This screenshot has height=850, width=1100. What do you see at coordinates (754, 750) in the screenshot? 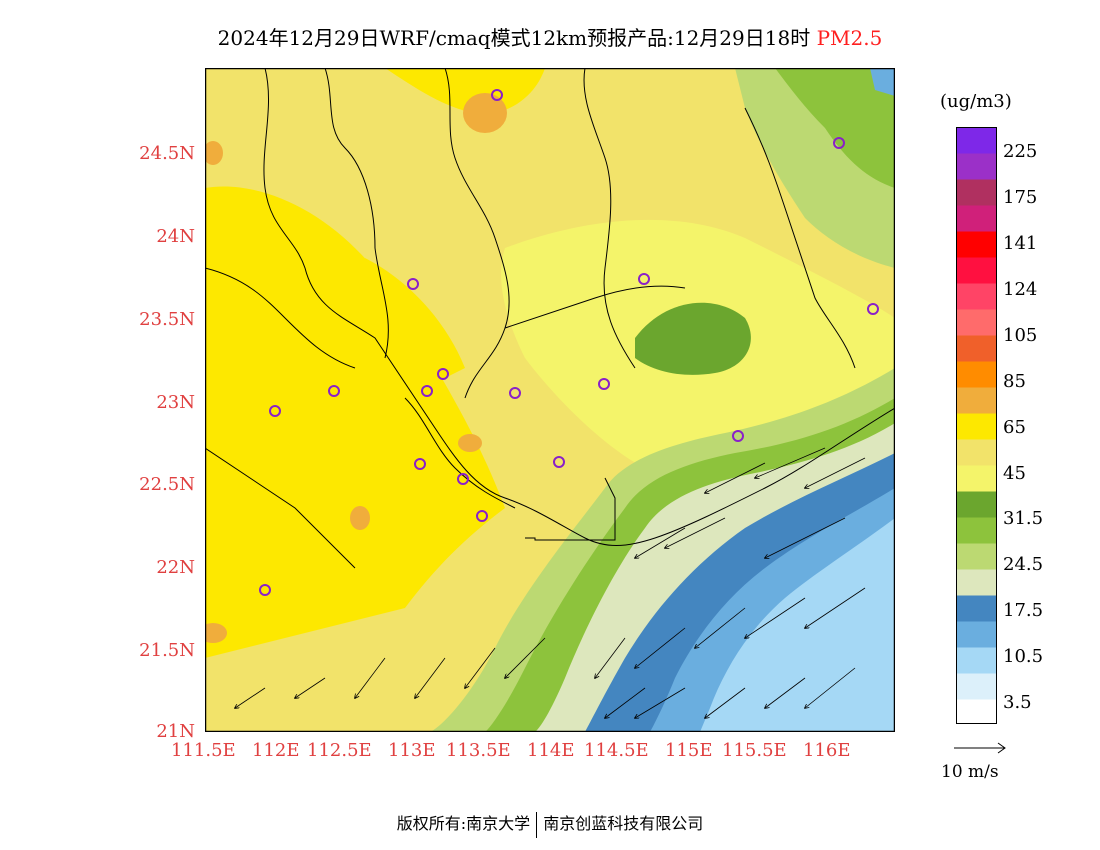
I see `lon-label: 115.5E` at bounding box center [754, 750].